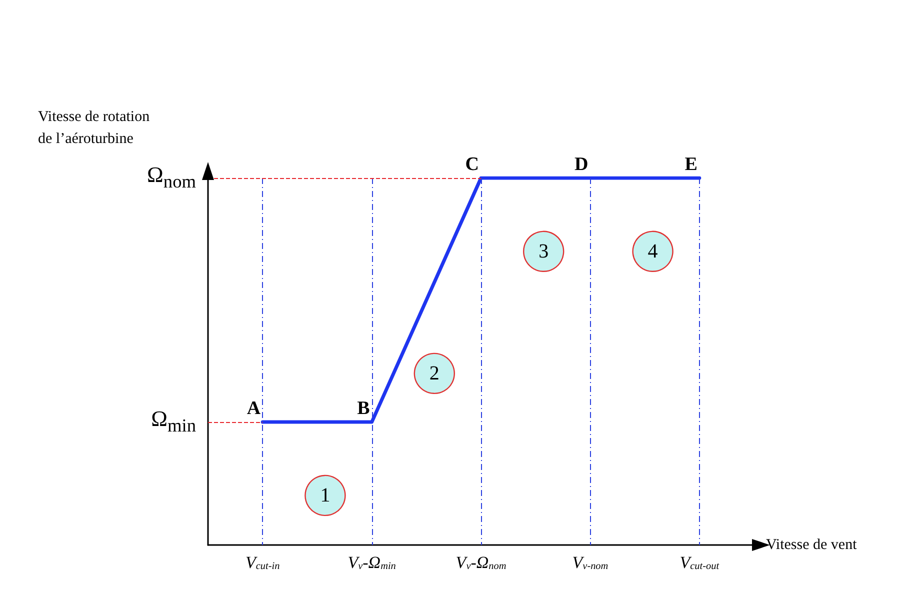 This screenshot has height=593, width=902. Describe the element at coordinates (173, 422) in the screenshot. I see `ref-line-label: Ω$_{min}$` at that location.